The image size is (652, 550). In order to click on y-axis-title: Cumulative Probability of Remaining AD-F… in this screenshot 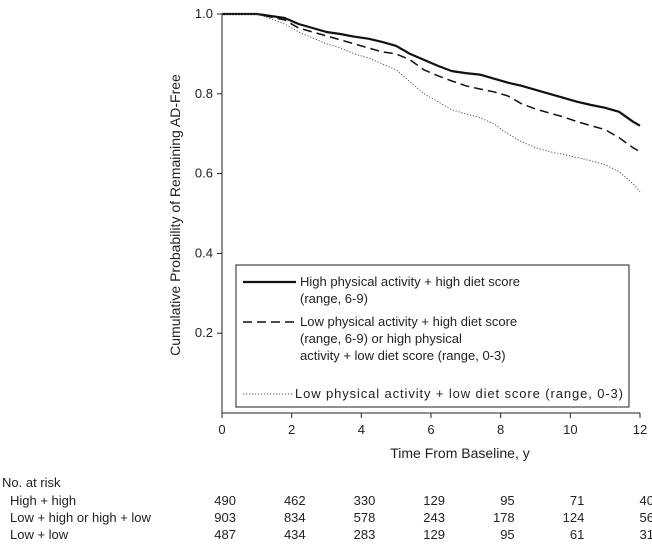, I will do `click(175, 215)`.